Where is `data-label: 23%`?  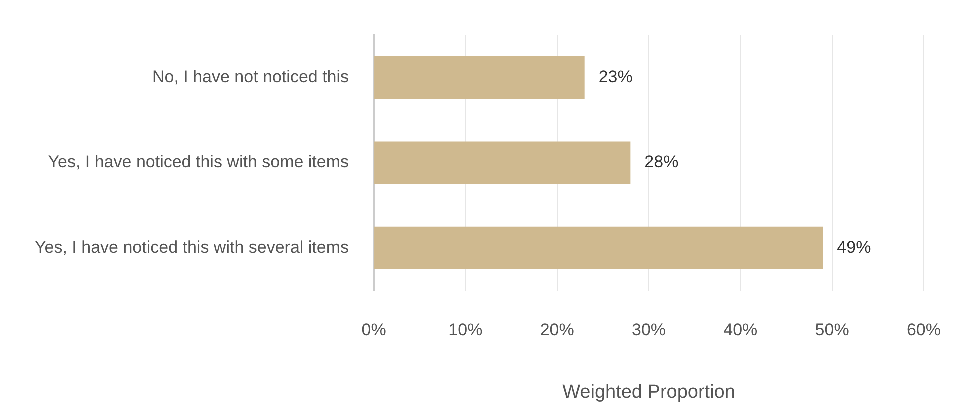
data-label: 23% is located at coordinates (615, 76).